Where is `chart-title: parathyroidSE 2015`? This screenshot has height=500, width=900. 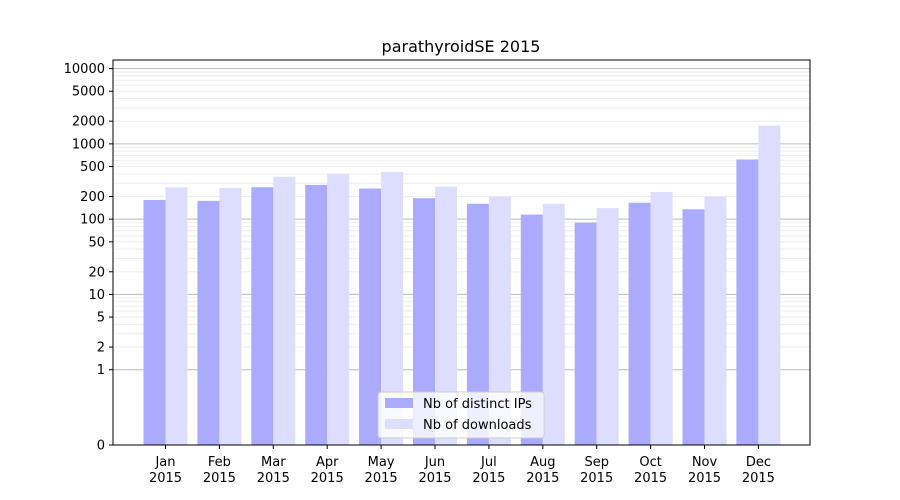
chart-title: parathyroidSE 2015 is located at coordinates (461, 46).